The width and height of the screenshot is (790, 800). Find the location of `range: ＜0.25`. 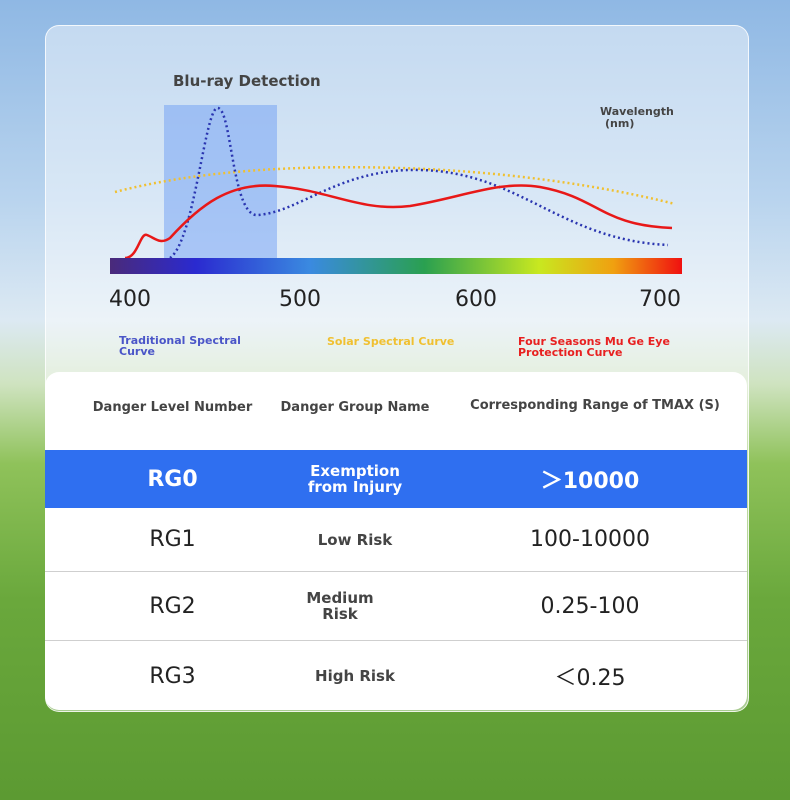

range: ＜0.25 is located at coordinates (590, 678).